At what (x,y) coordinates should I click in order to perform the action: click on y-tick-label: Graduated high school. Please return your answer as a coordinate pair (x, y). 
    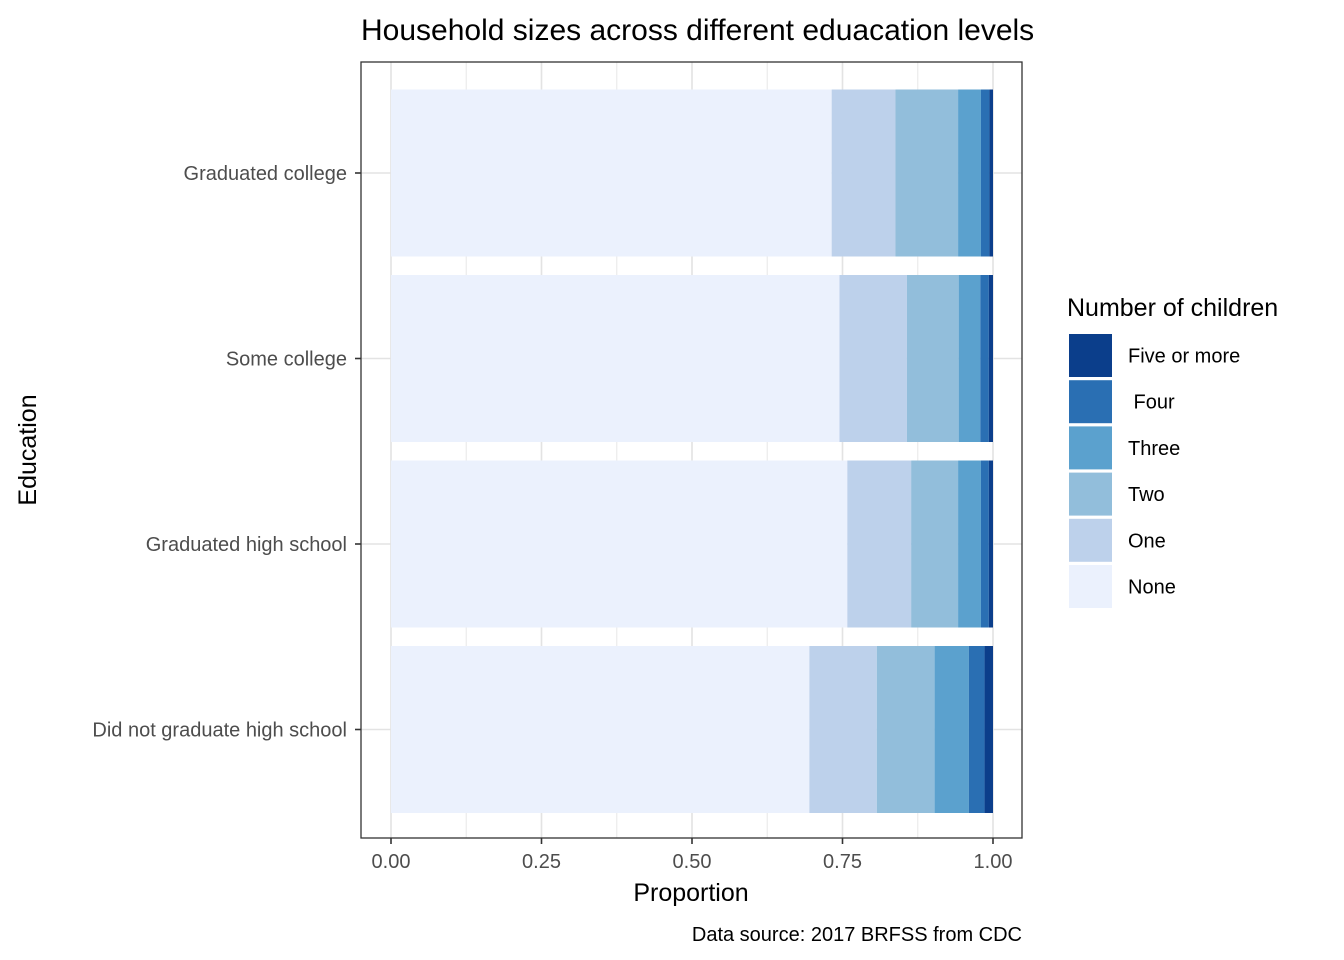
    Looking at the image, I should click on (246, 545).